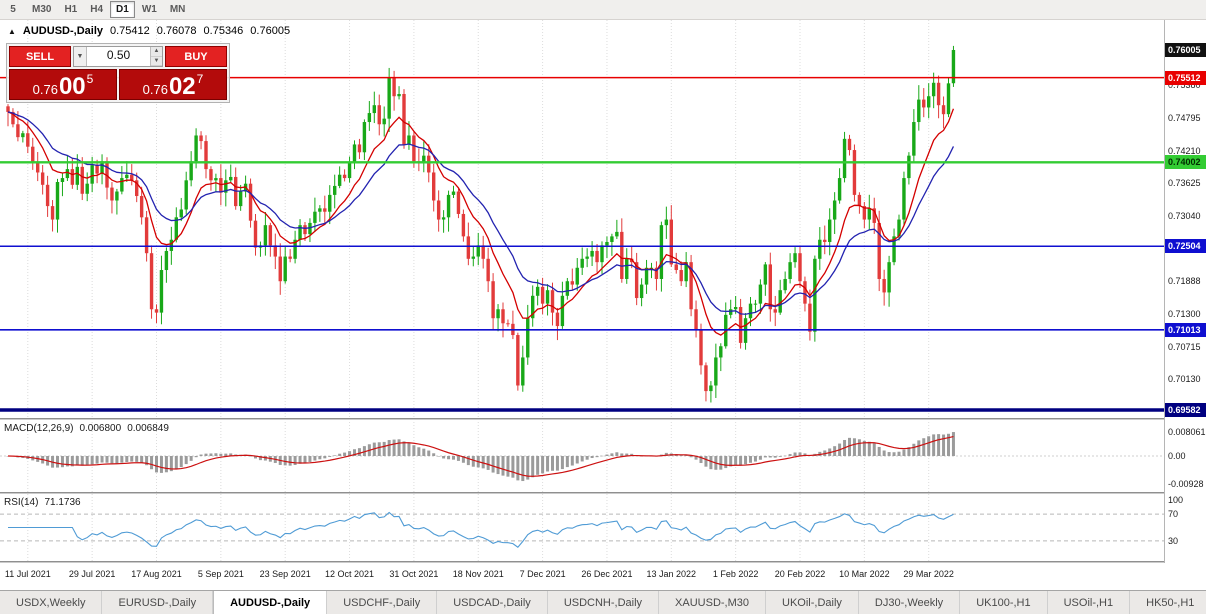  What do you see at coordinates (1184, 379) in the screenshot?
I see `price-axis-tick: 0.70130` at bounding box center [1184, 379].